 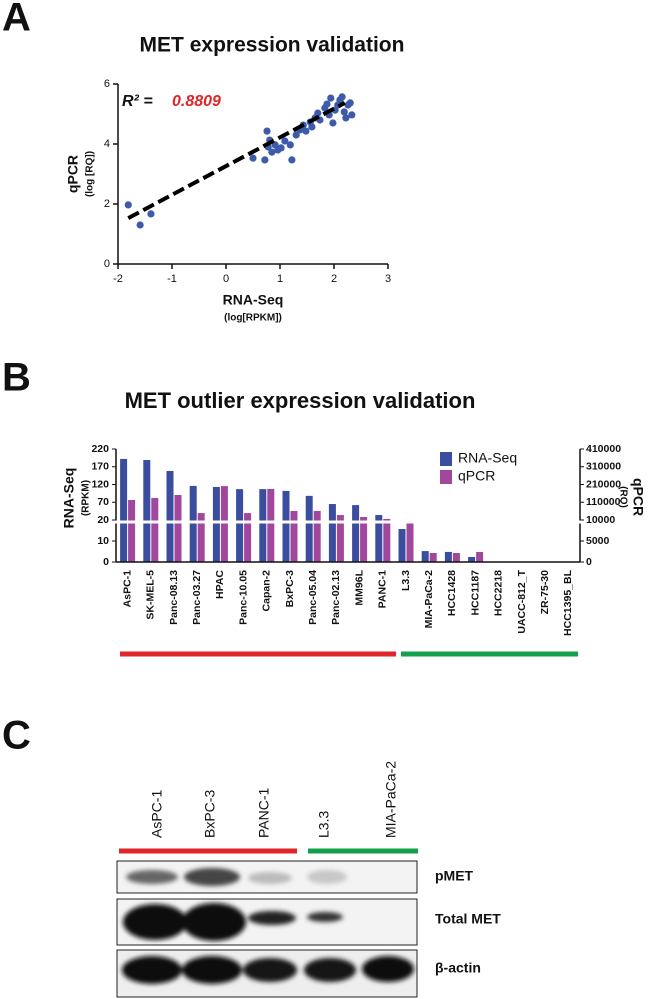 I want to click on y-axis-label: qPCR, so click(x=73, y=174).